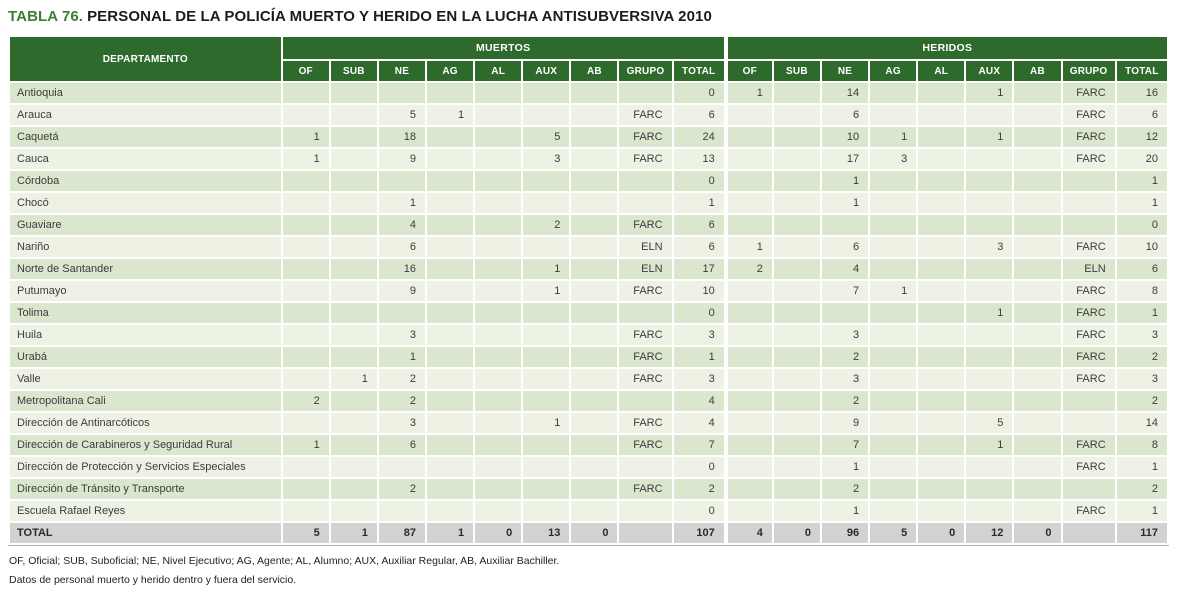  I want to click on heridos-ne-cell: 96, so click(845, 533).